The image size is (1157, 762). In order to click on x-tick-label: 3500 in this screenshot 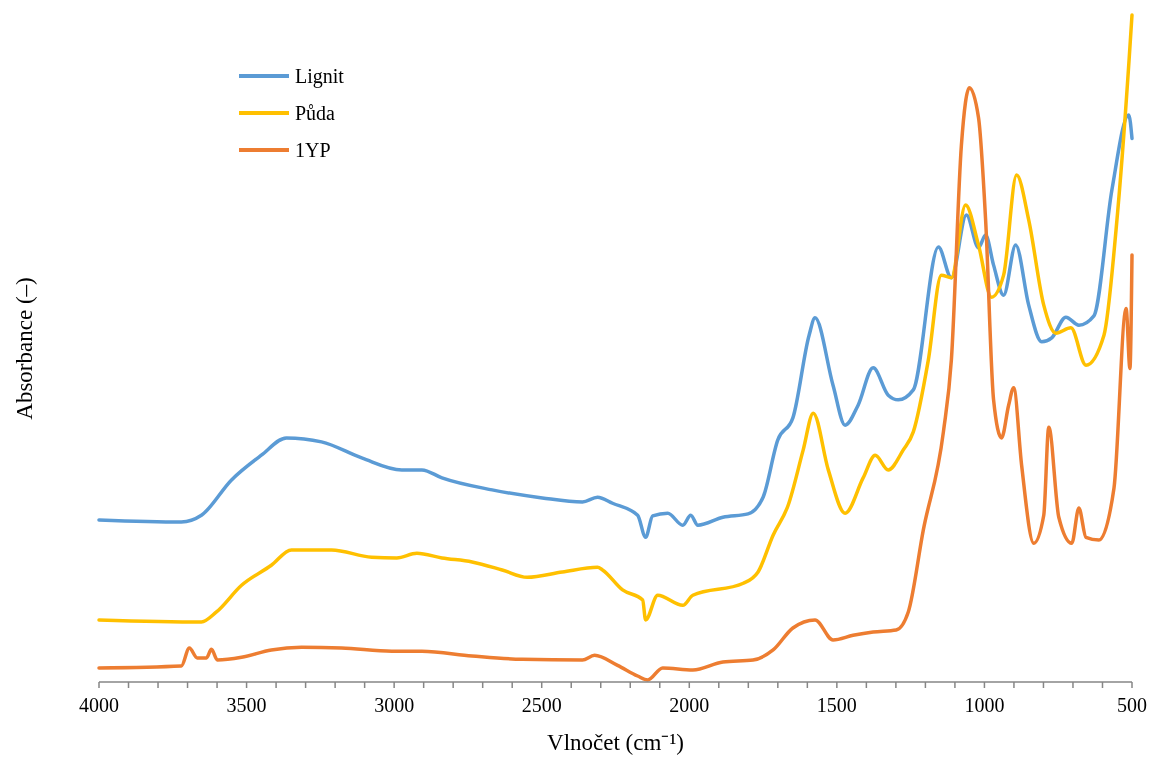, I will do `click(246, 705)`.